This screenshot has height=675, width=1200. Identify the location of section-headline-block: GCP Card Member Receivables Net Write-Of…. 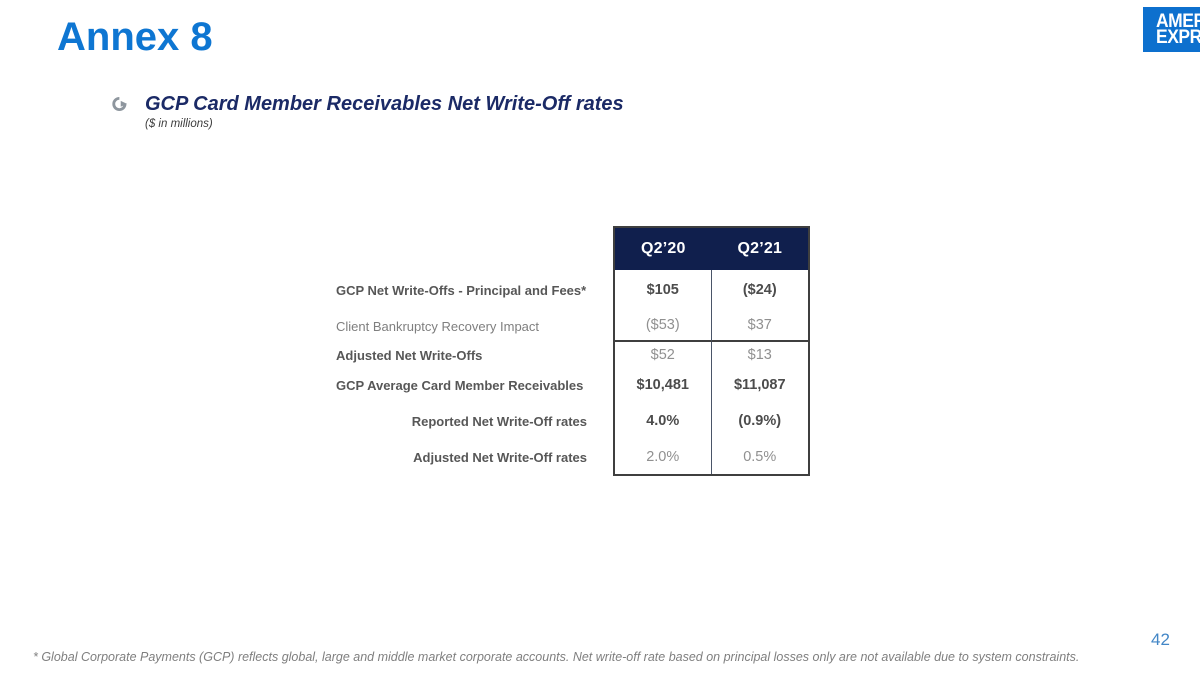
(367, 111).